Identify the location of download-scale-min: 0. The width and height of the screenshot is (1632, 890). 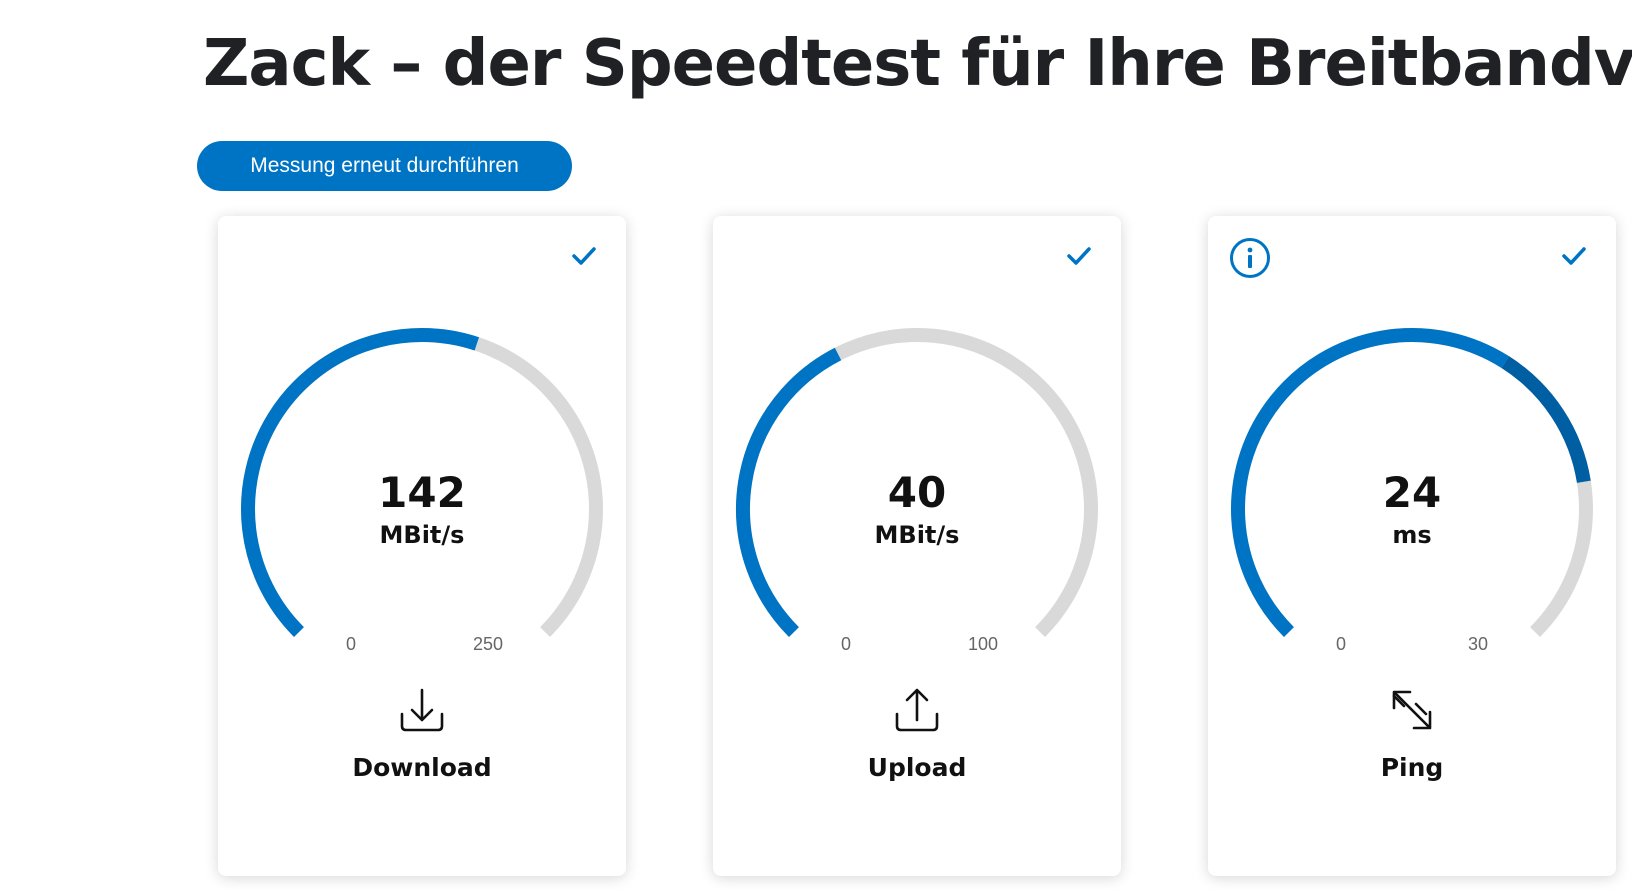
(351, 644).